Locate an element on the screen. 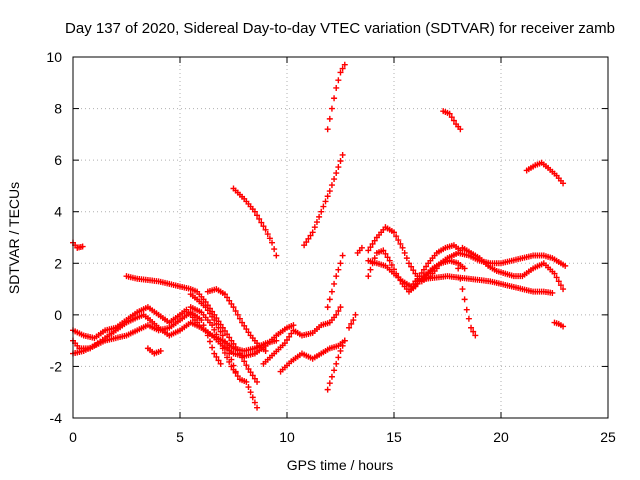 The width and height of the screenshot is (640, 480). y-tick-label: 2 is located at coordinates (58, 263).